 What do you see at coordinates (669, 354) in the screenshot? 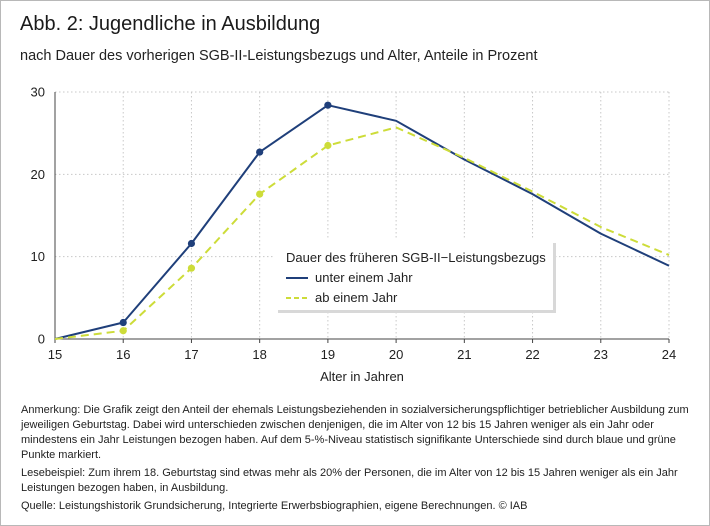
I see `x-tick-label: 24` at bounding box center [669, 354].